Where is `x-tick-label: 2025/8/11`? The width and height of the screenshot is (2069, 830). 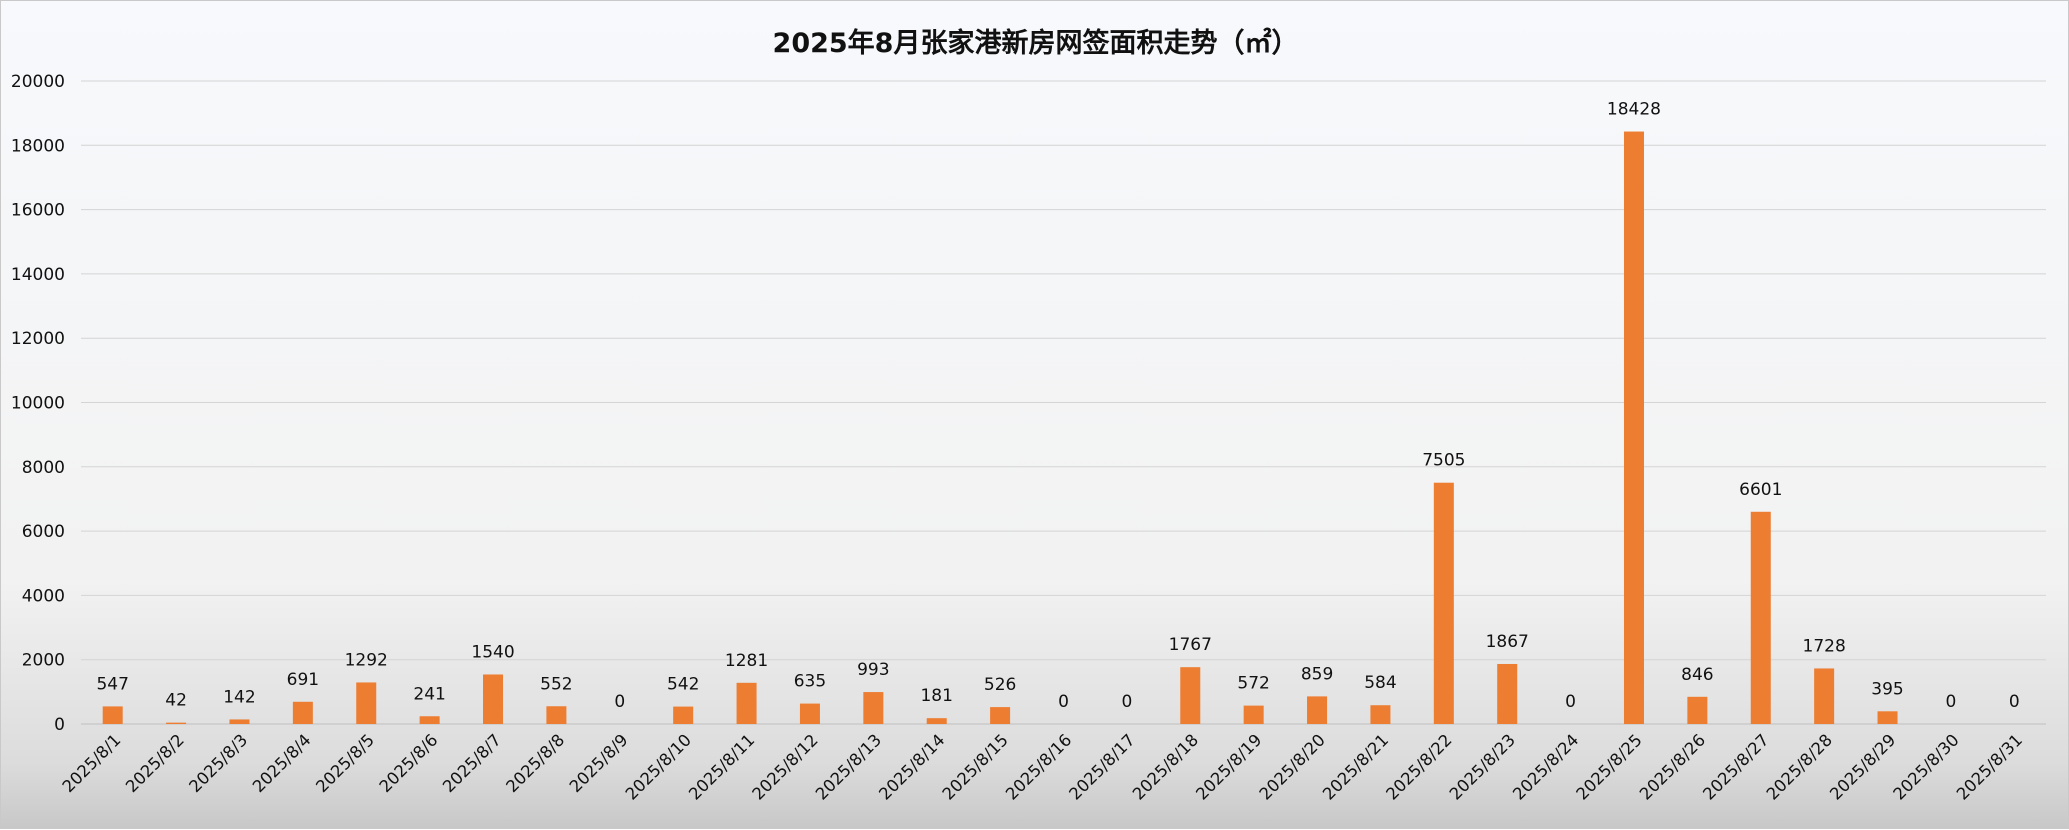 x-tick-label: 2025/8/11 is located at coordinates (721, 766).